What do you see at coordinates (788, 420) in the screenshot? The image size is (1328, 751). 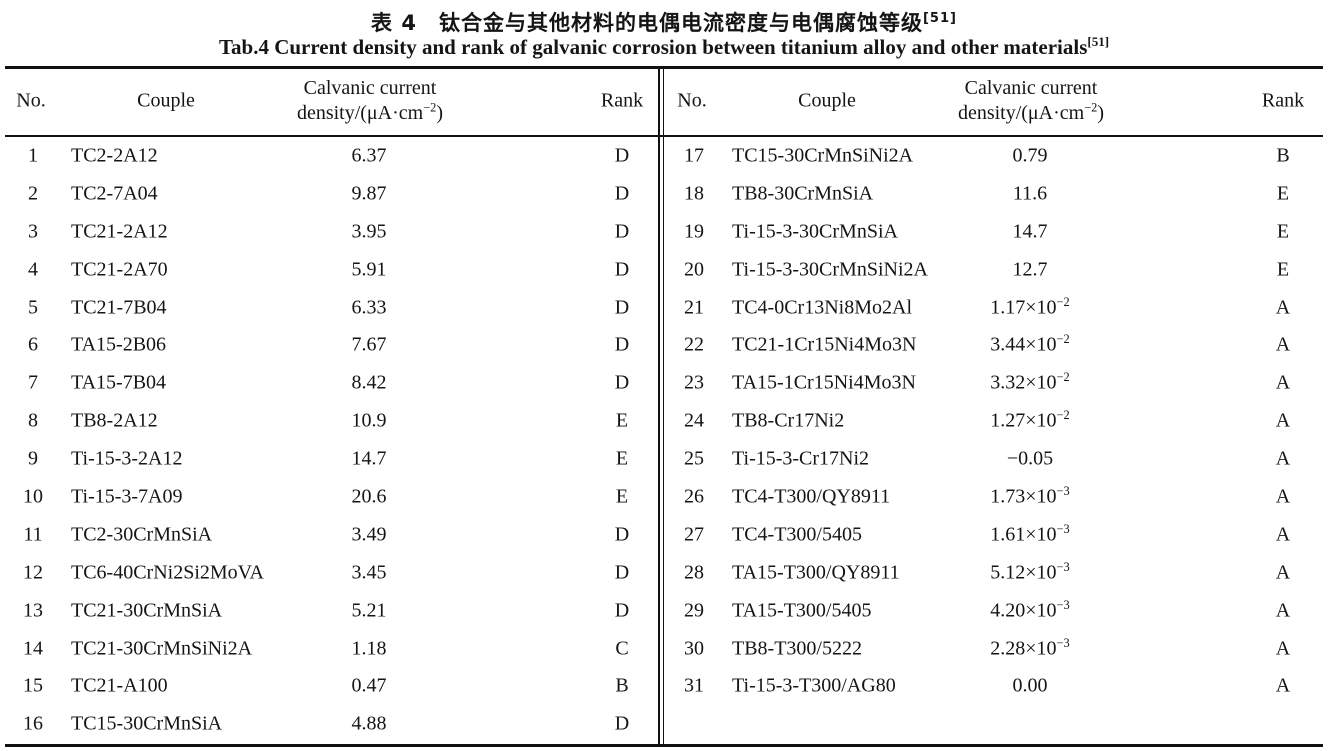 I see `cell-couple: TB8-Cr17Ni2` at bounding box center [788, 420].